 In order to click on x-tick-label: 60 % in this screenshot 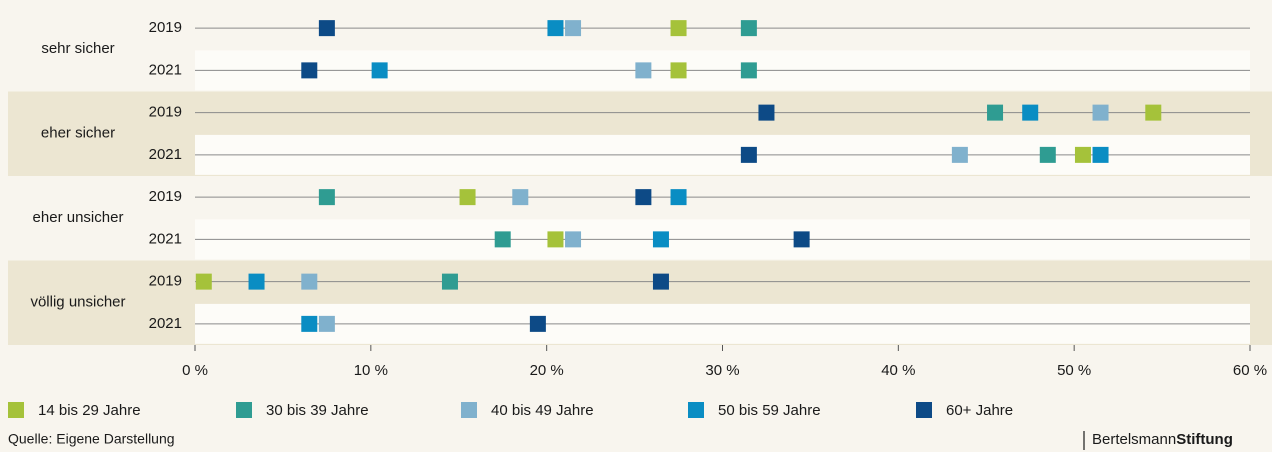, I will do `click(1250, 370)`.